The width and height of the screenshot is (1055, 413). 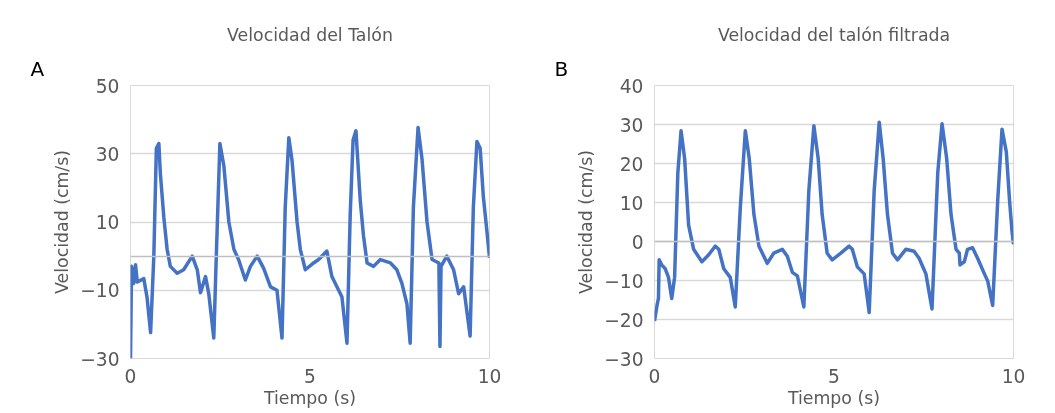 I want to click on text: A, so click(x=37, y=68).